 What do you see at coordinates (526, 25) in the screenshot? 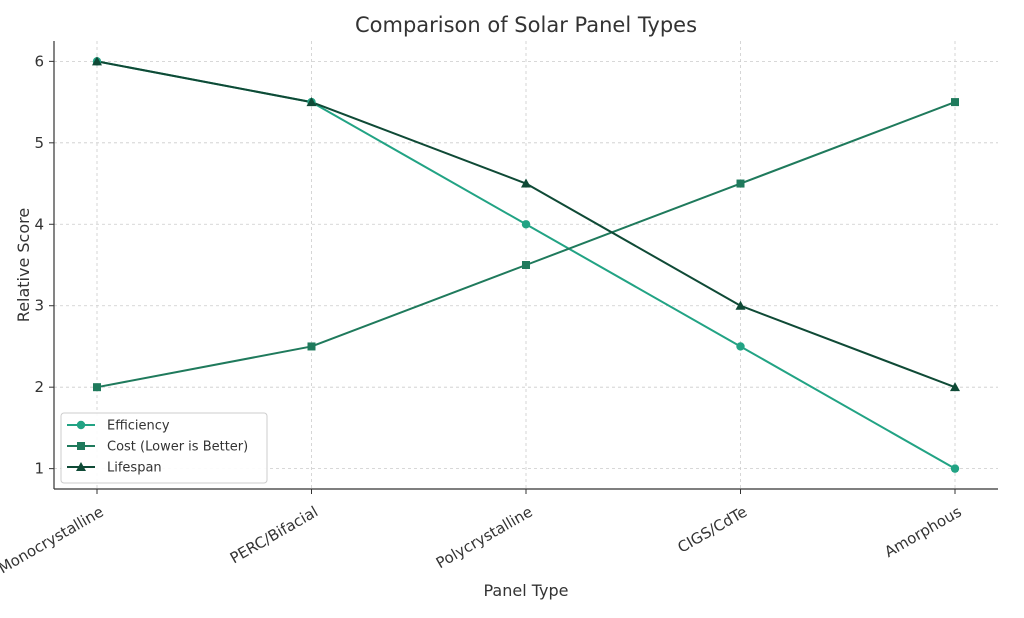
I see `chart-title: Comparison of Solar Panel Types` at bounding box center [526, 25].